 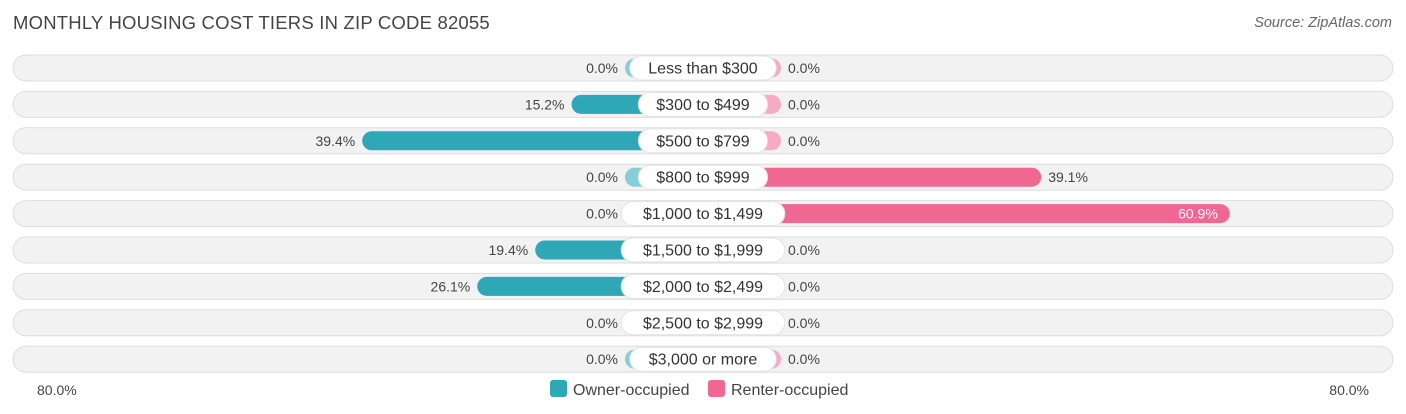 I want to click on category-label: $500 to $799, so click(x=703, y=141).